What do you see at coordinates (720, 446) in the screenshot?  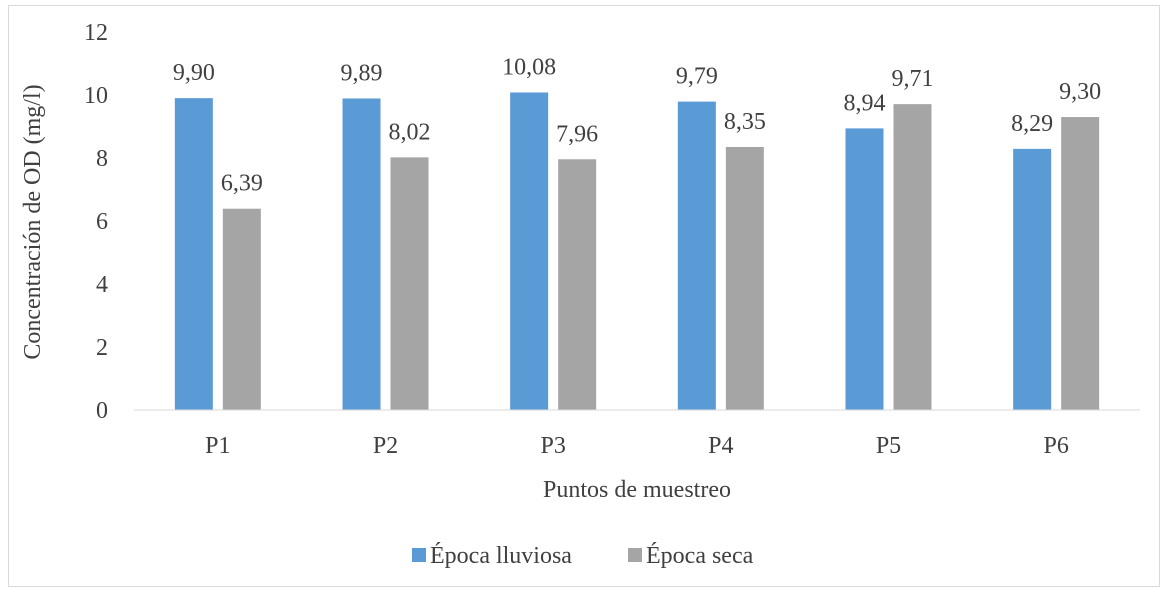 I see `x-tick-label: P4` at bounding box center [720, 446].